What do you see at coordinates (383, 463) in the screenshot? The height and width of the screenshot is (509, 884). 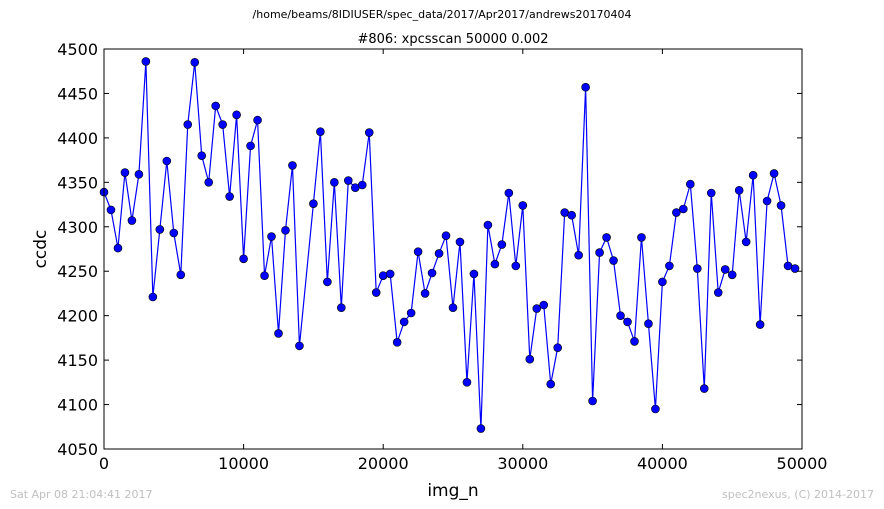 I see `x-tick-label: 20000` at bounding box center [383, 463].